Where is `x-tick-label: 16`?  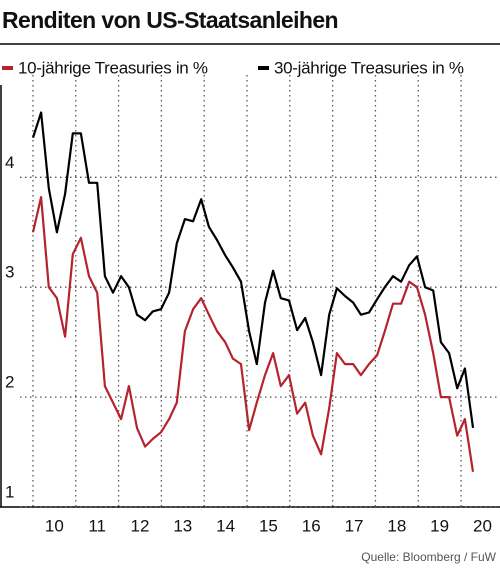 x-tick-label: 16 is located at coordinates (311, 525).